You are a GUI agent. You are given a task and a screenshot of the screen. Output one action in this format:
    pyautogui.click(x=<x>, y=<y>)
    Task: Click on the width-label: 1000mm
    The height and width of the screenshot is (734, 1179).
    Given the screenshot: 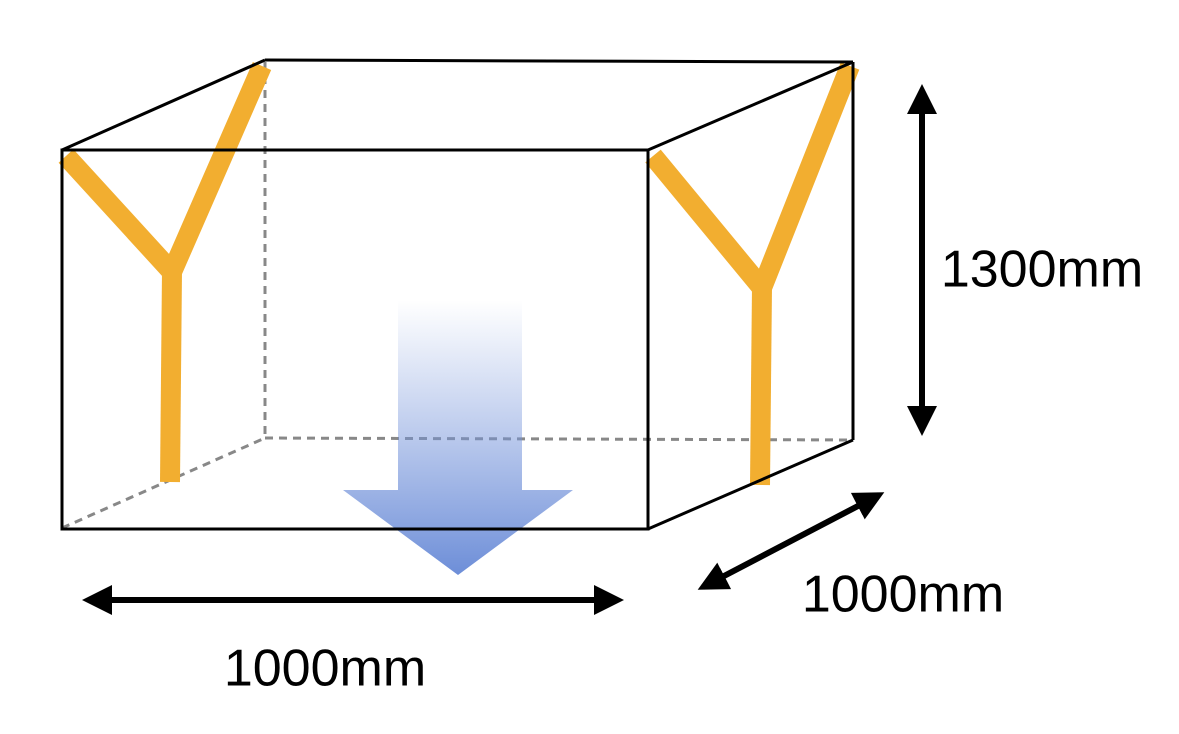 What is the action you would take?
    pyautogui.click(x=325, y=669)
    